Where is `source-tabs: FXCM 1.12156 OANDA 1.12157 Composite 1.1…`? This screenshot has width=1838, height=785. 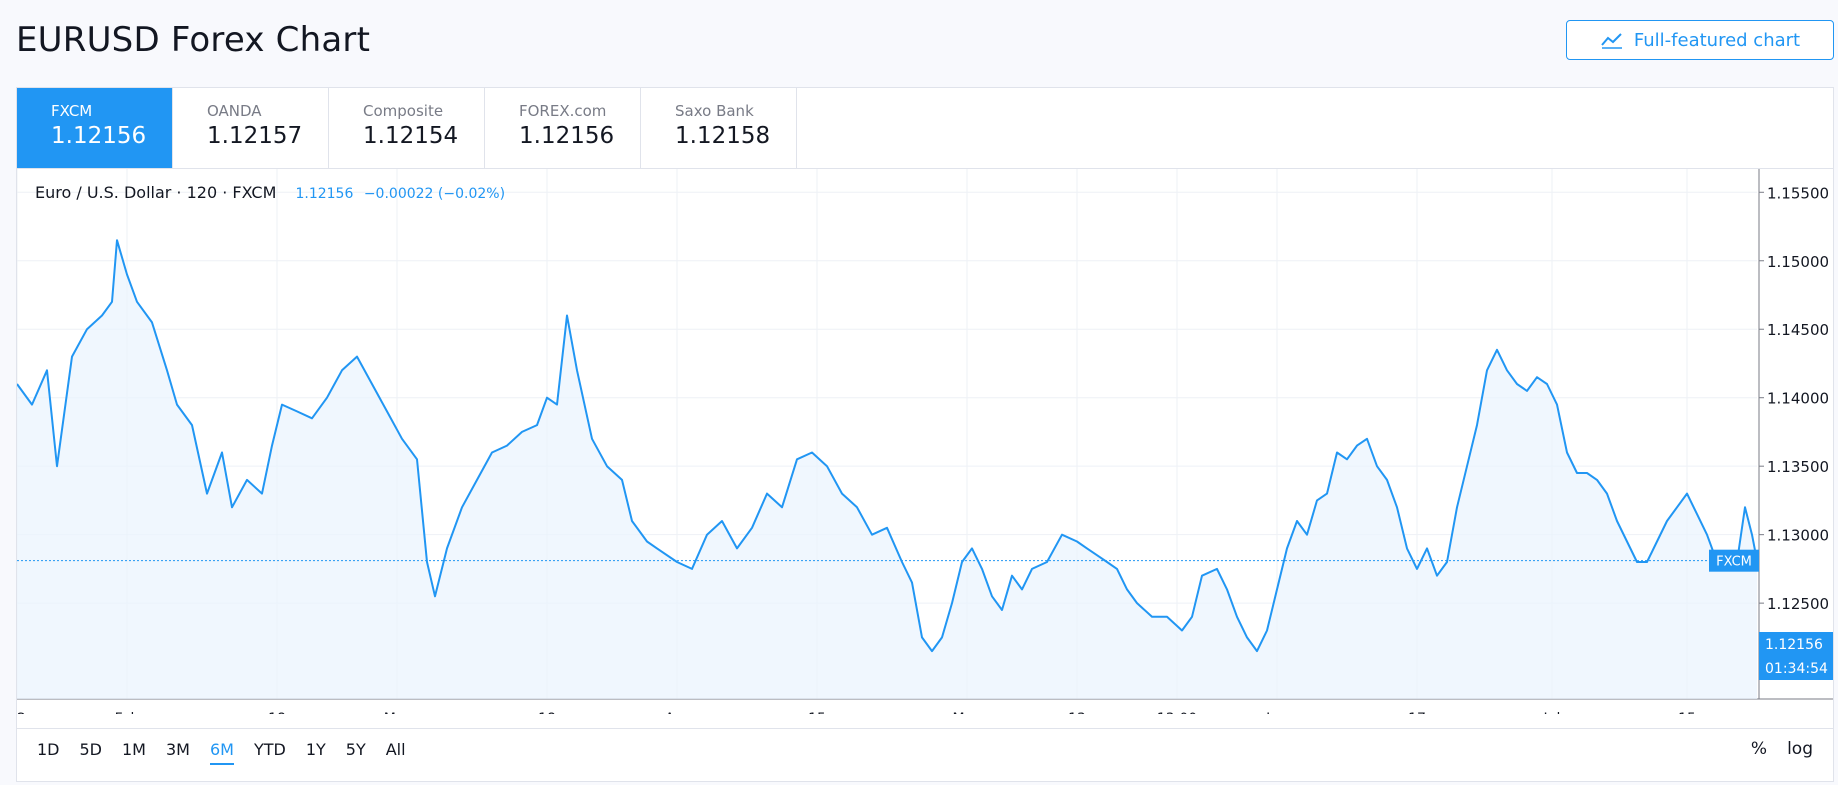
source-tabs: FXCM 1.12156 OANDA 1.12157 Composite 1.1… is located at coordinates (407, 128).